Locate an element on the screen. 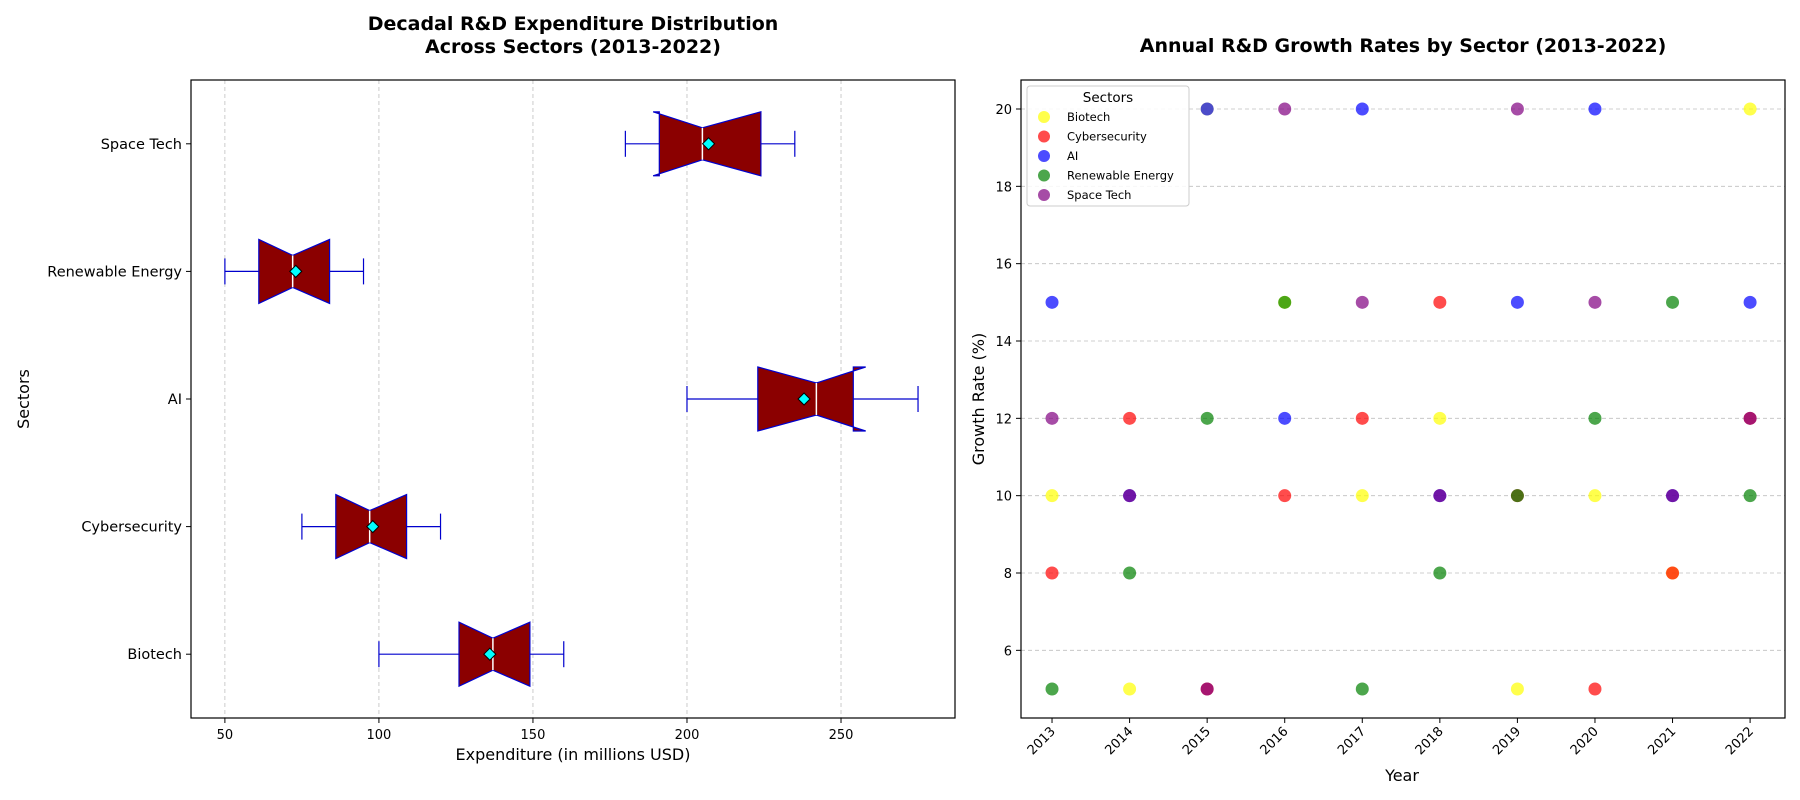 This screenshot has width=1800, height=800. y-tick-label: 20 is located at coordinates (1003, 110).